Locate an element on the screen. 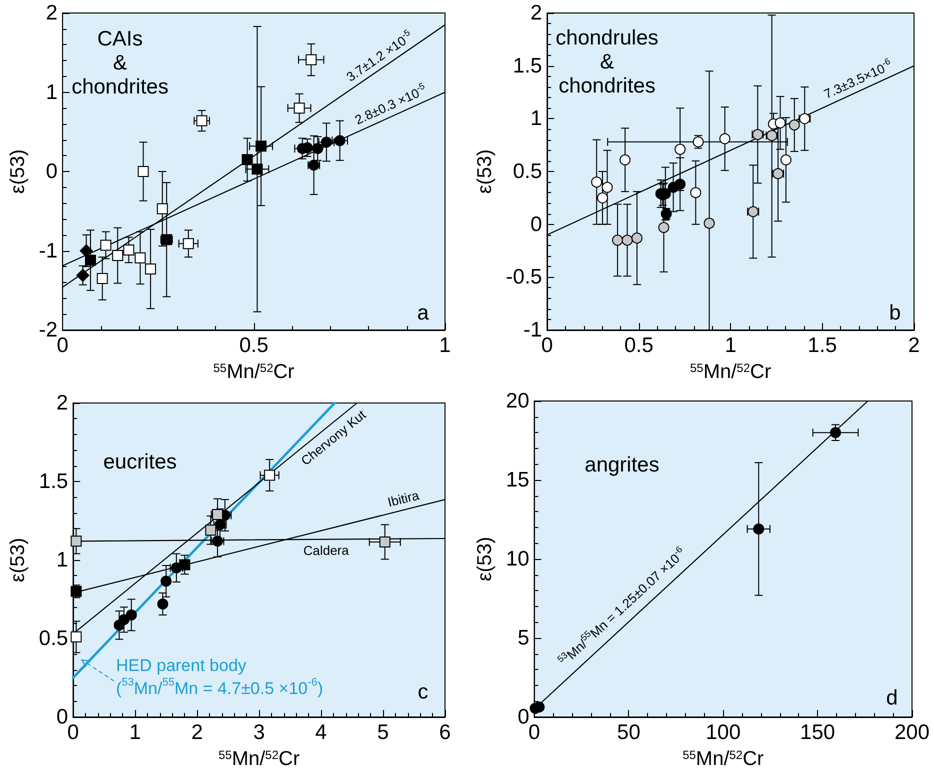  y-tick-label: -0.5 is located at coordinates (524, 277).